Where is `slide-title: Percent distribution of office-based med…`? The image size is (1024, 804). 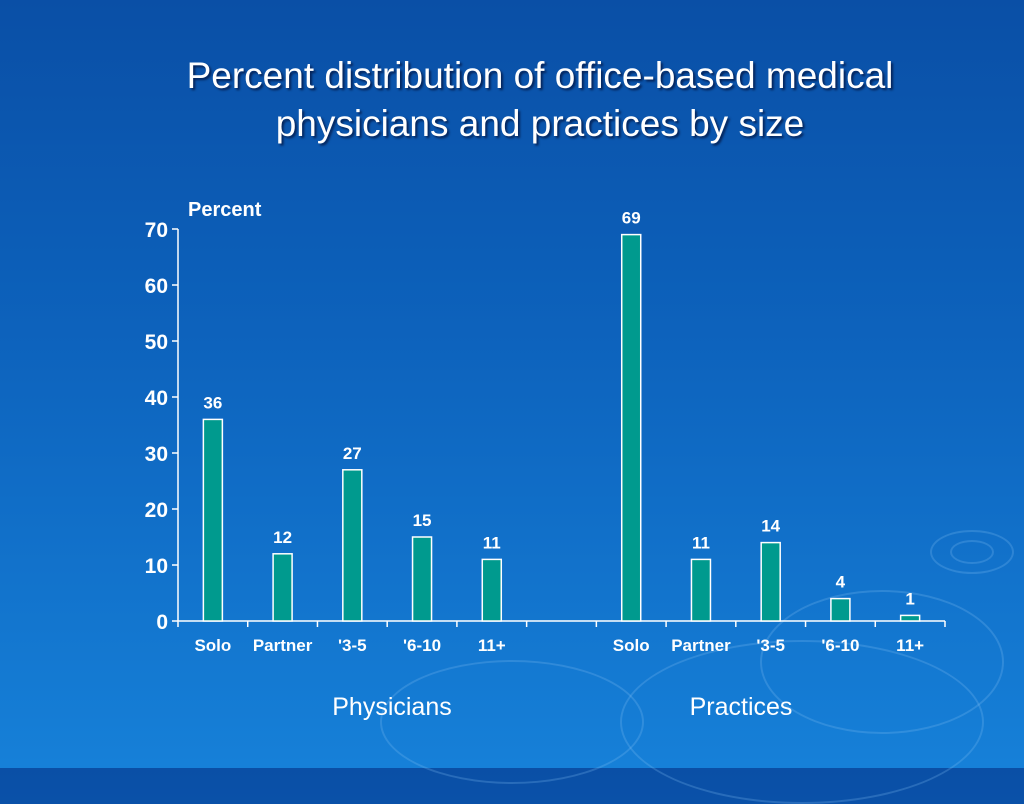 slide-title: Percent distribution of office-based med… is located at coordinates (540, 100).